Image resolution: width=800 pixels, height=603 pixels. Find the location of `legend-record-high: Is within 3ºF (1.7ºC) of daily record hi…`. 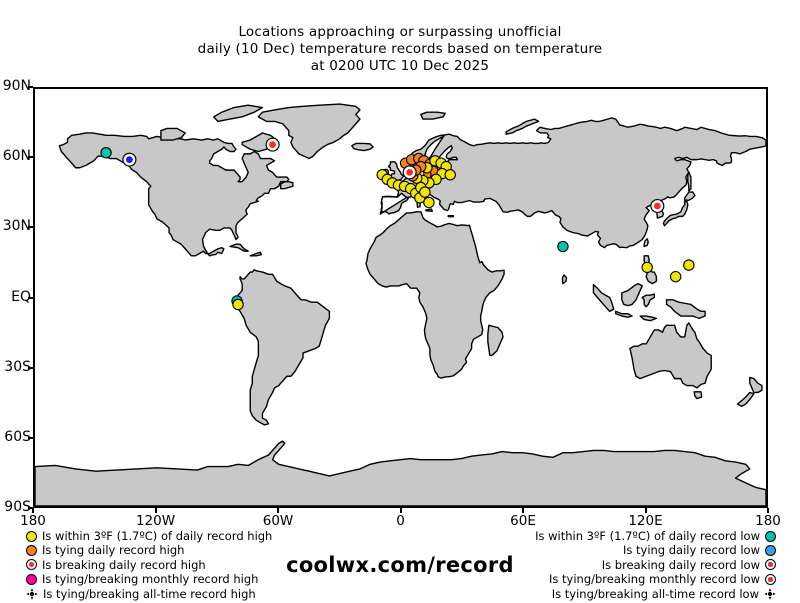

legend-record-high: Is within 3ºF (1.7ºC) of daily record hi… is located at coordinates (176, 565).